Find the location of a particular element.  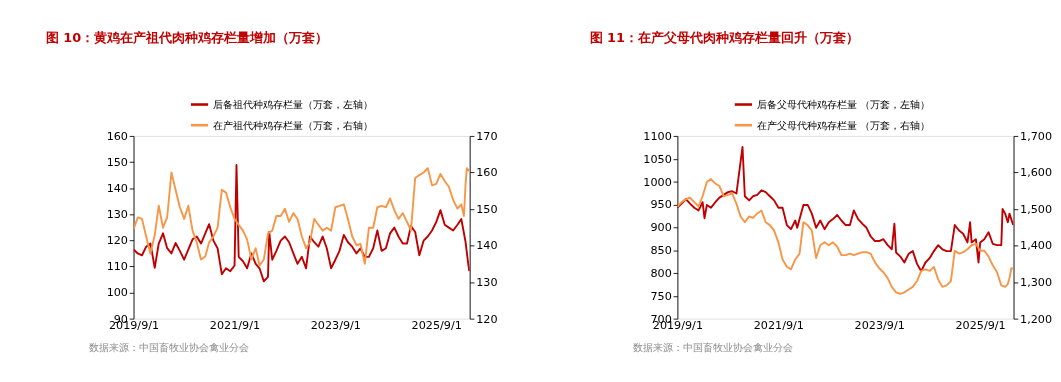

chart-title: 图 10：黄鸡在产祖代肉种鸡存栏量增加（万套） is located at coordinates (187, 38).